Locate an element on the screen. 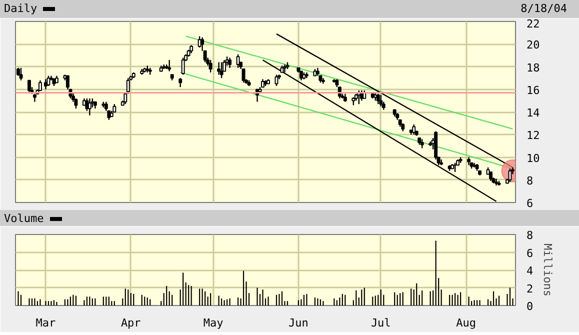 The image size is (579, 335). y-tick-label: 0 is located at coordinates (530, 306).